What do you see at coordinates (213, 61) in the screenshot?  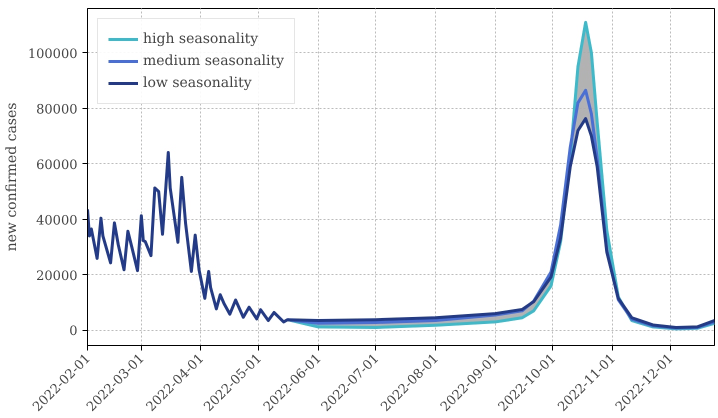 I see `legend-label: medium seasonality` at bounding box center [213, 61].